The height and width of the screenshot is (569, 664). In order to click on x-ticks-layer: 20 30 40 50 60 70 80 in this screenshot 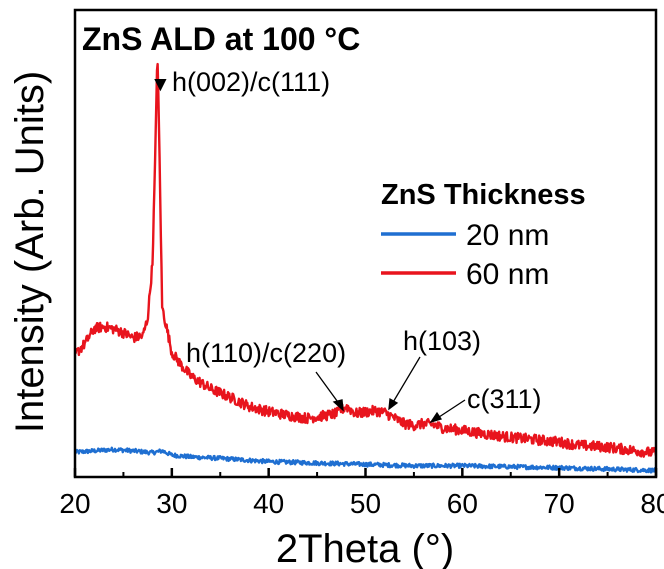, I will do `click(361, 493)`.